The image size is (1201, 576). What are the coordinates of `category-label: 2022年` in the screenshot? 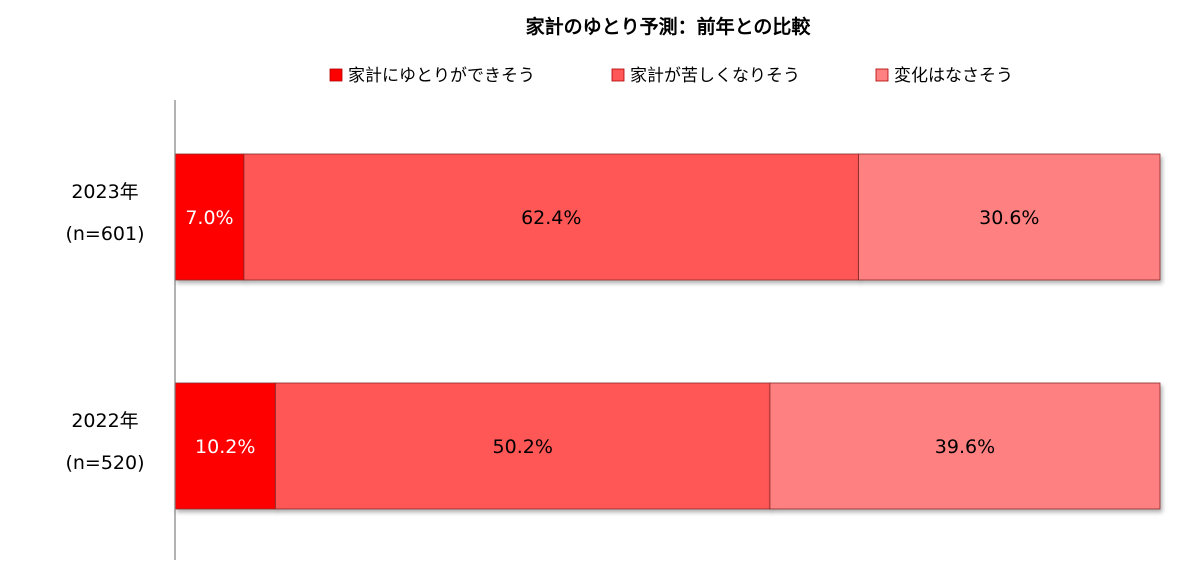 It's located at (104, 421).